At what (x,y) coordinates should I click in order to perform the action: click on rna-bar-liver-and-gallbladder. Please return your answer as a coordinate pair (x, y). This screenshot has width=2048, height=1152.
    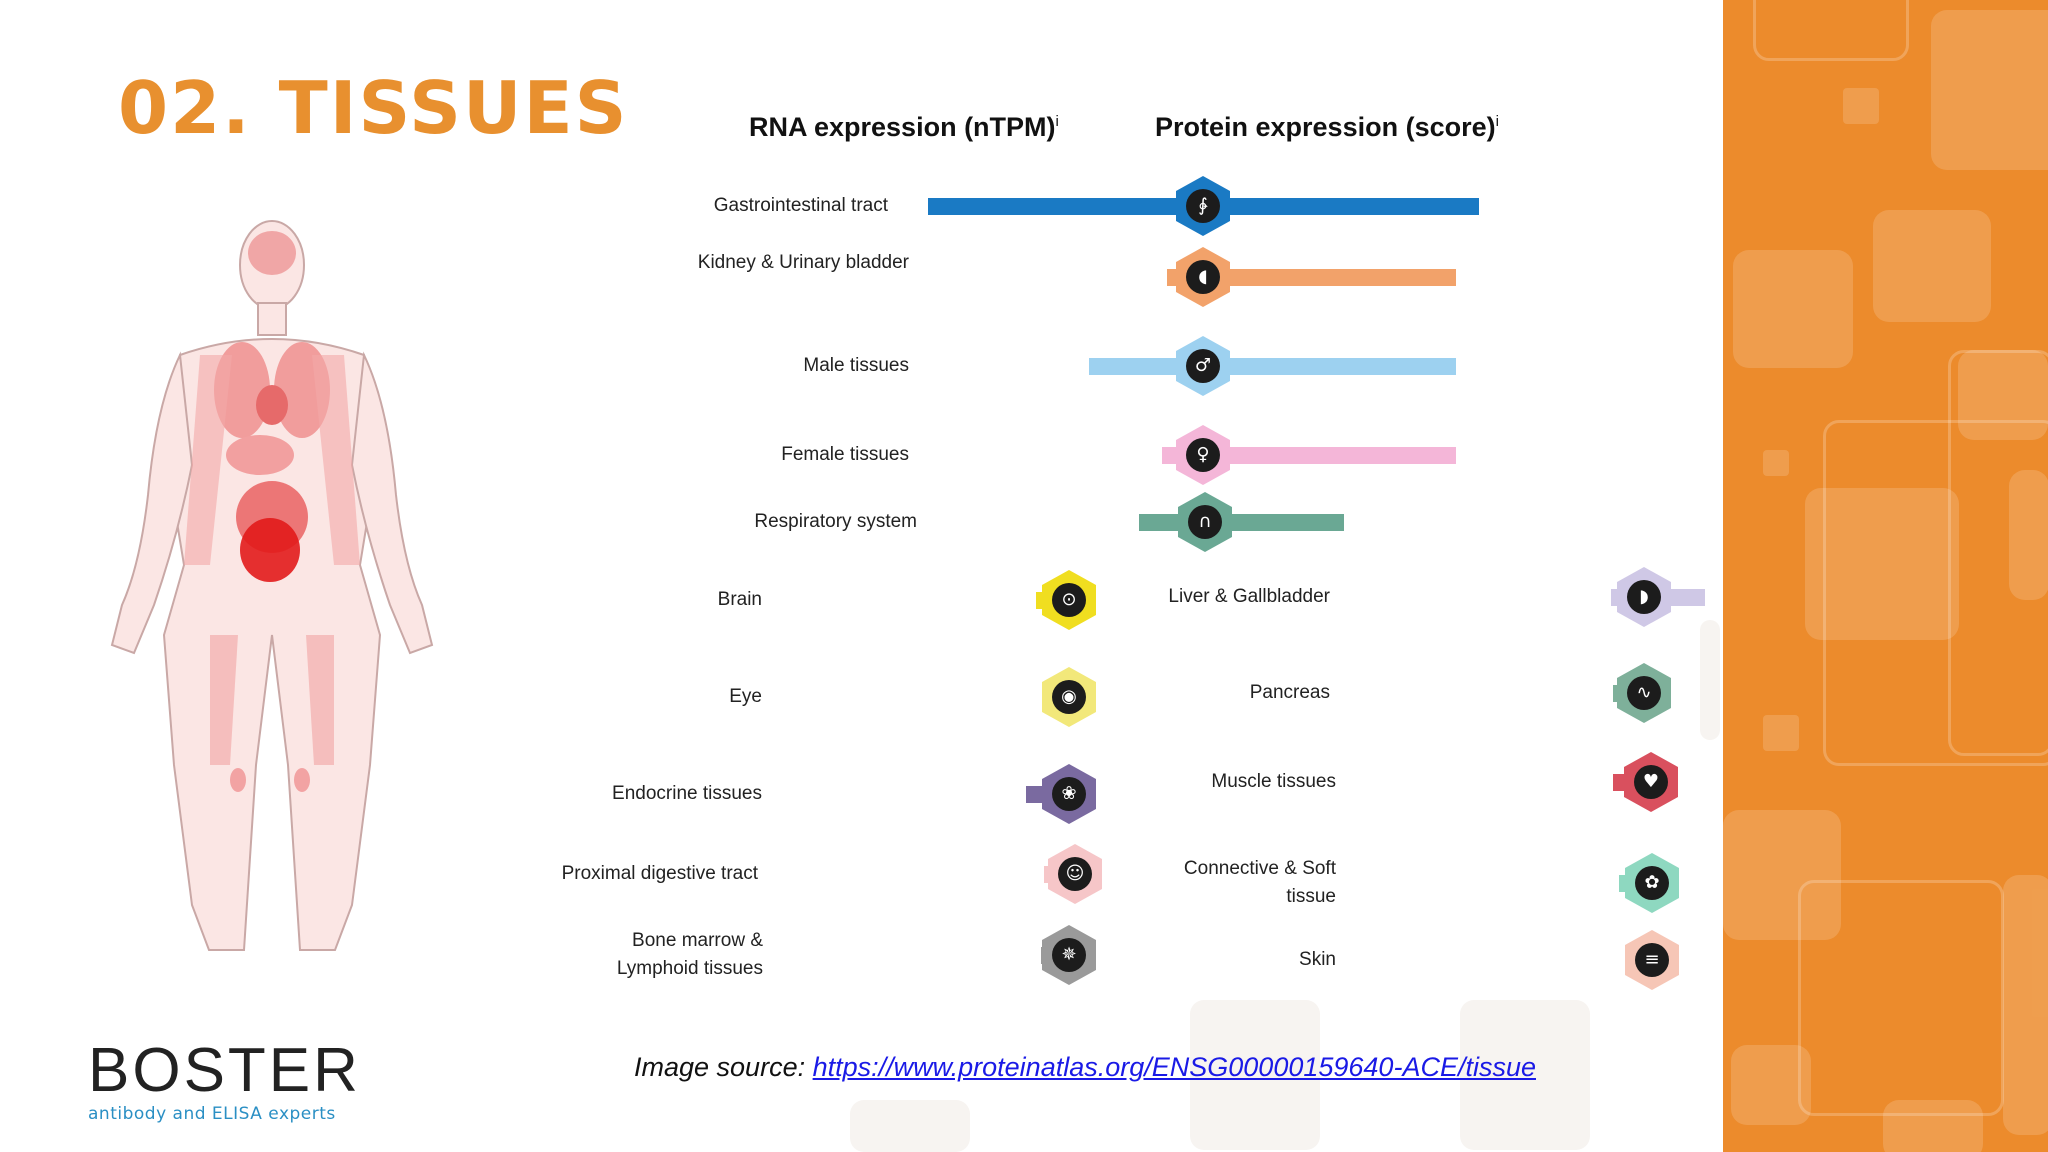
    Looking at the image, I should click on (1615, 597).